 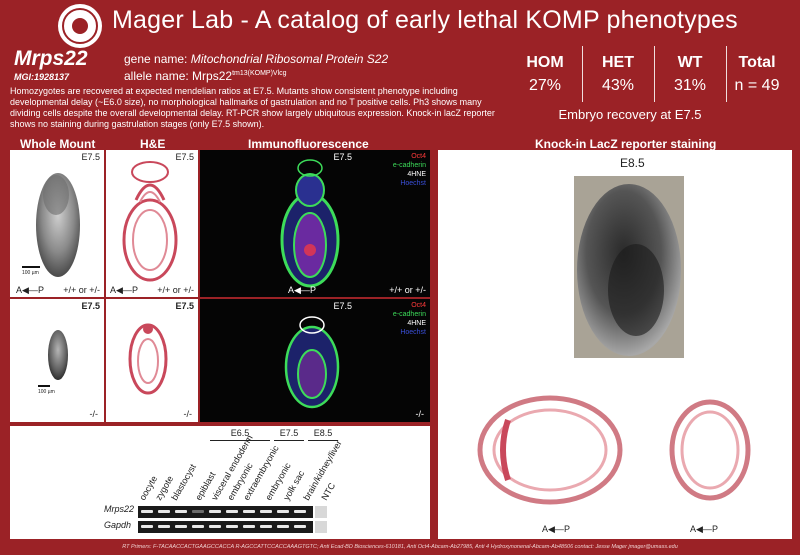 I want to click on stat-header: HOM, so click(x=545, y=62).